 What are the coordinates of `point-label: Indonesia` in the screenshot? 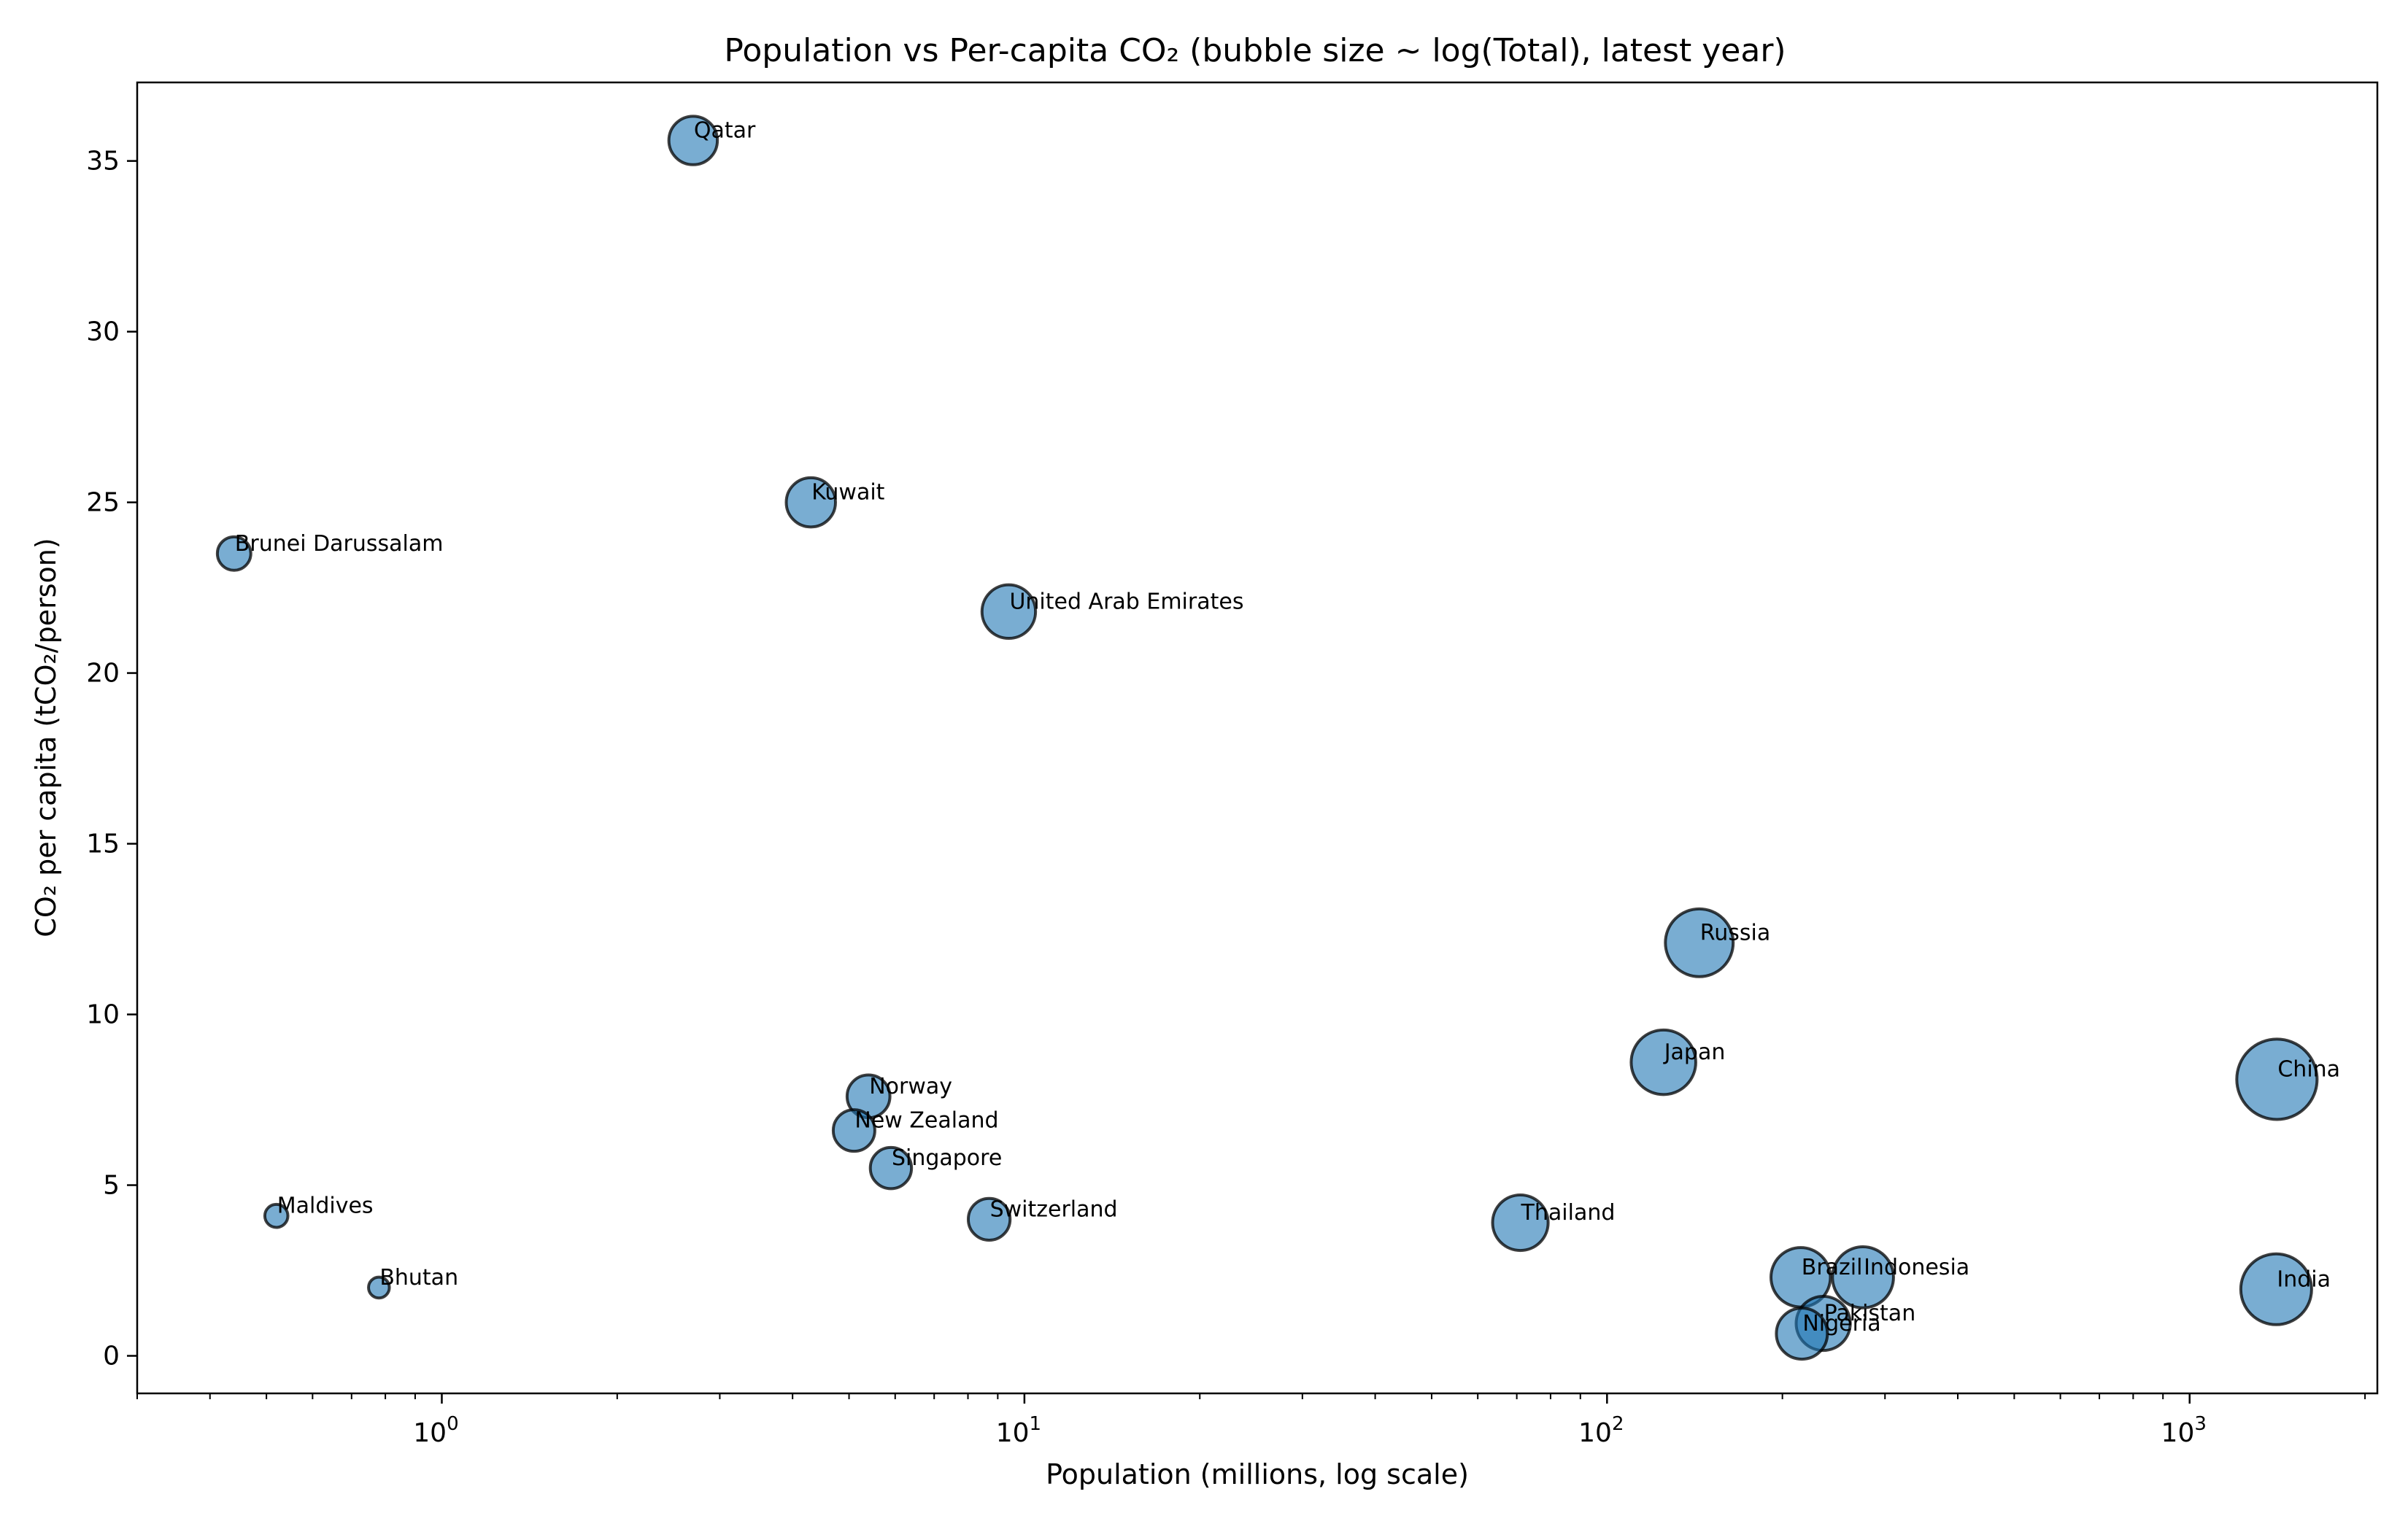 It's located at (1916, 1268).